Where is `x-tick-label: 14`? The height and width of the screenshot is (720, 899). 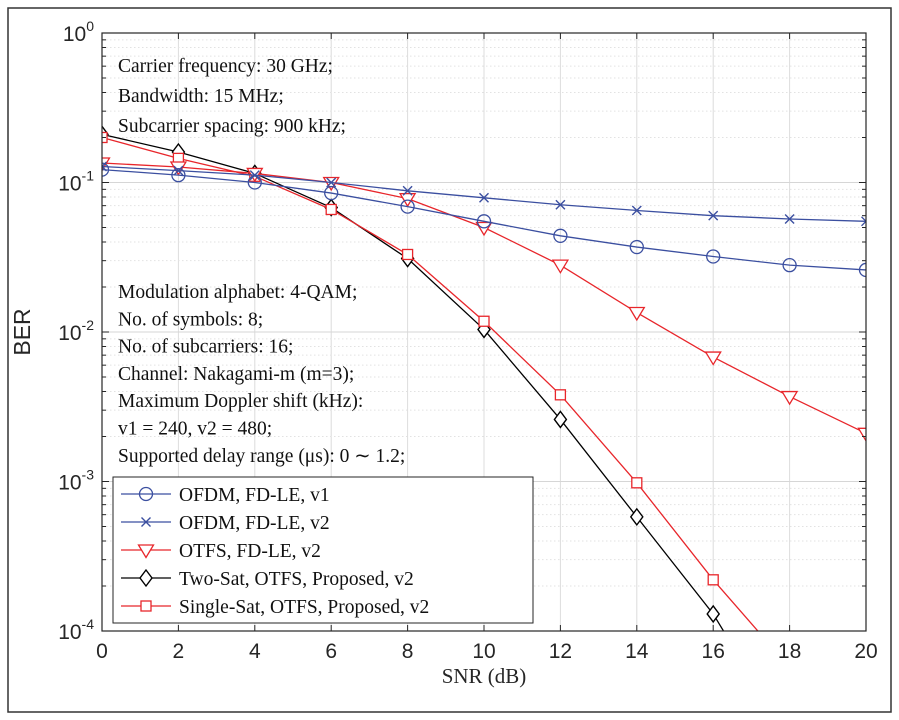
x-tick-label: 14 is located at coordinates (637, 651).